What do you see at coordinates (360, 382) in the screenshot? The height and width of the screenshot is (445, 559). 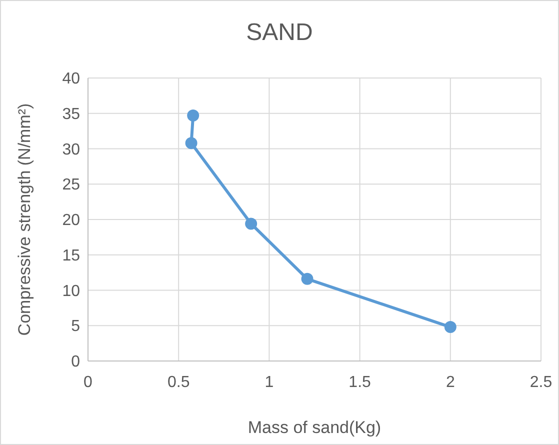 I see `x-tick-label: 1.5` at bounding box center [360, 382].